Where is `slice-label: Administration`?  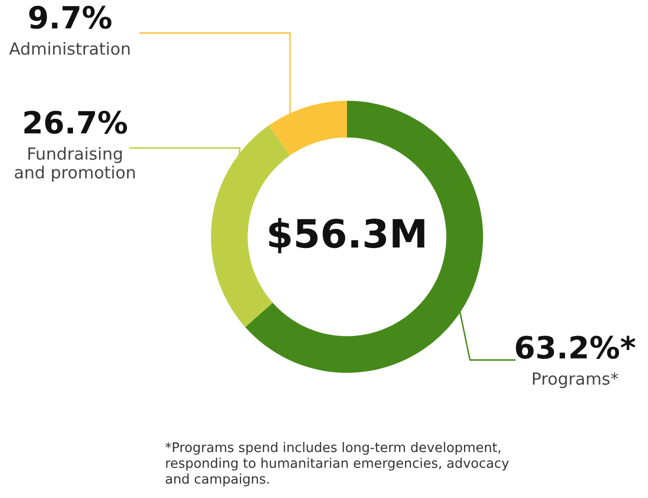 slice-label: Administration is located at coordinates (69, 48).